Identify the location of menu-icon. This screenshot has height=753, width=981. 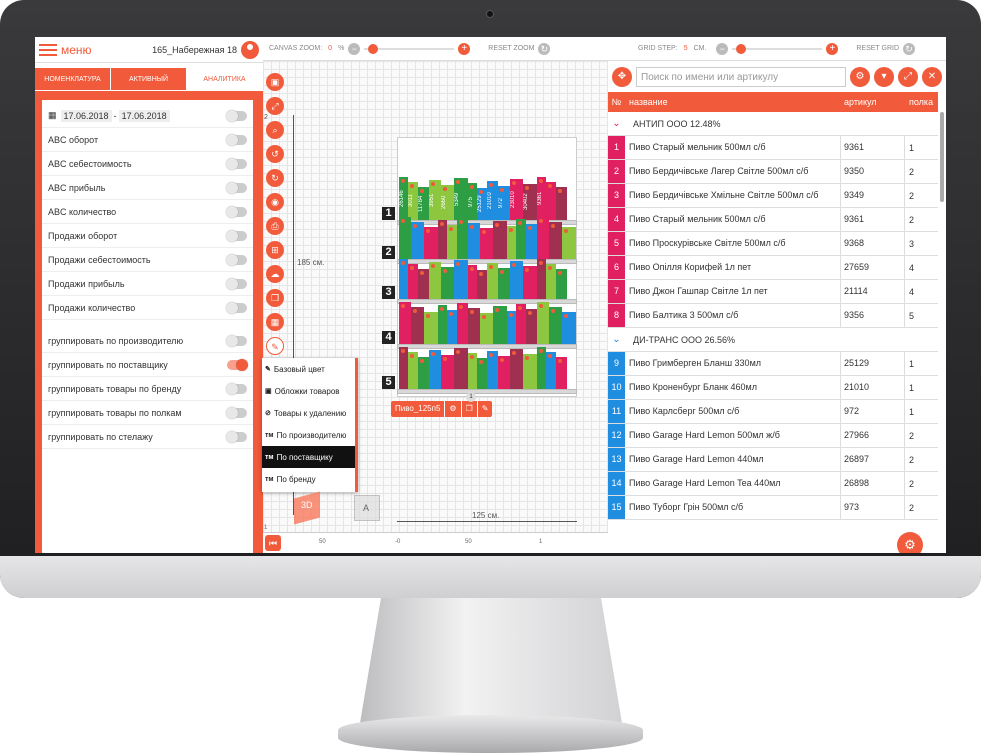
(48, 49).